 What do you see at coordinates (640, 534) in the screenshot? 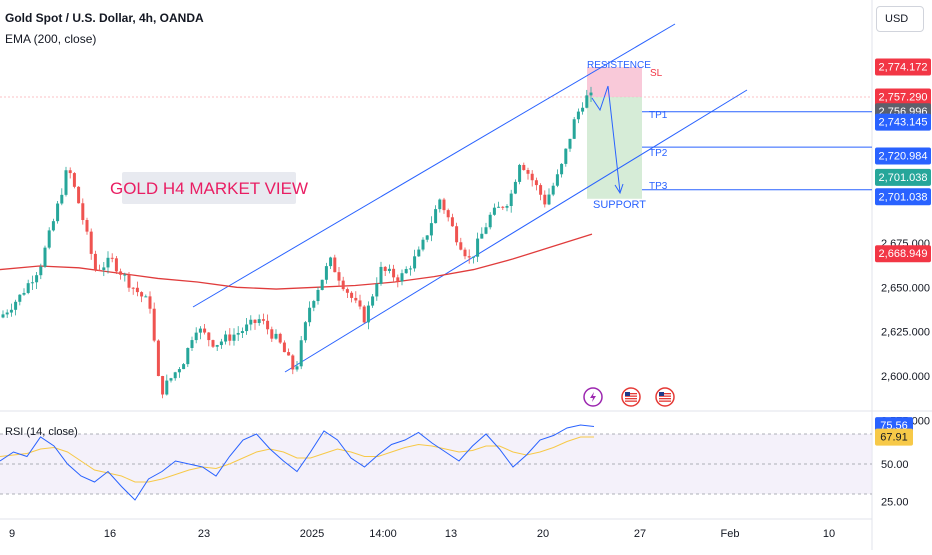
I see `x-tick-label: 27` at bounding box center [640, 534].